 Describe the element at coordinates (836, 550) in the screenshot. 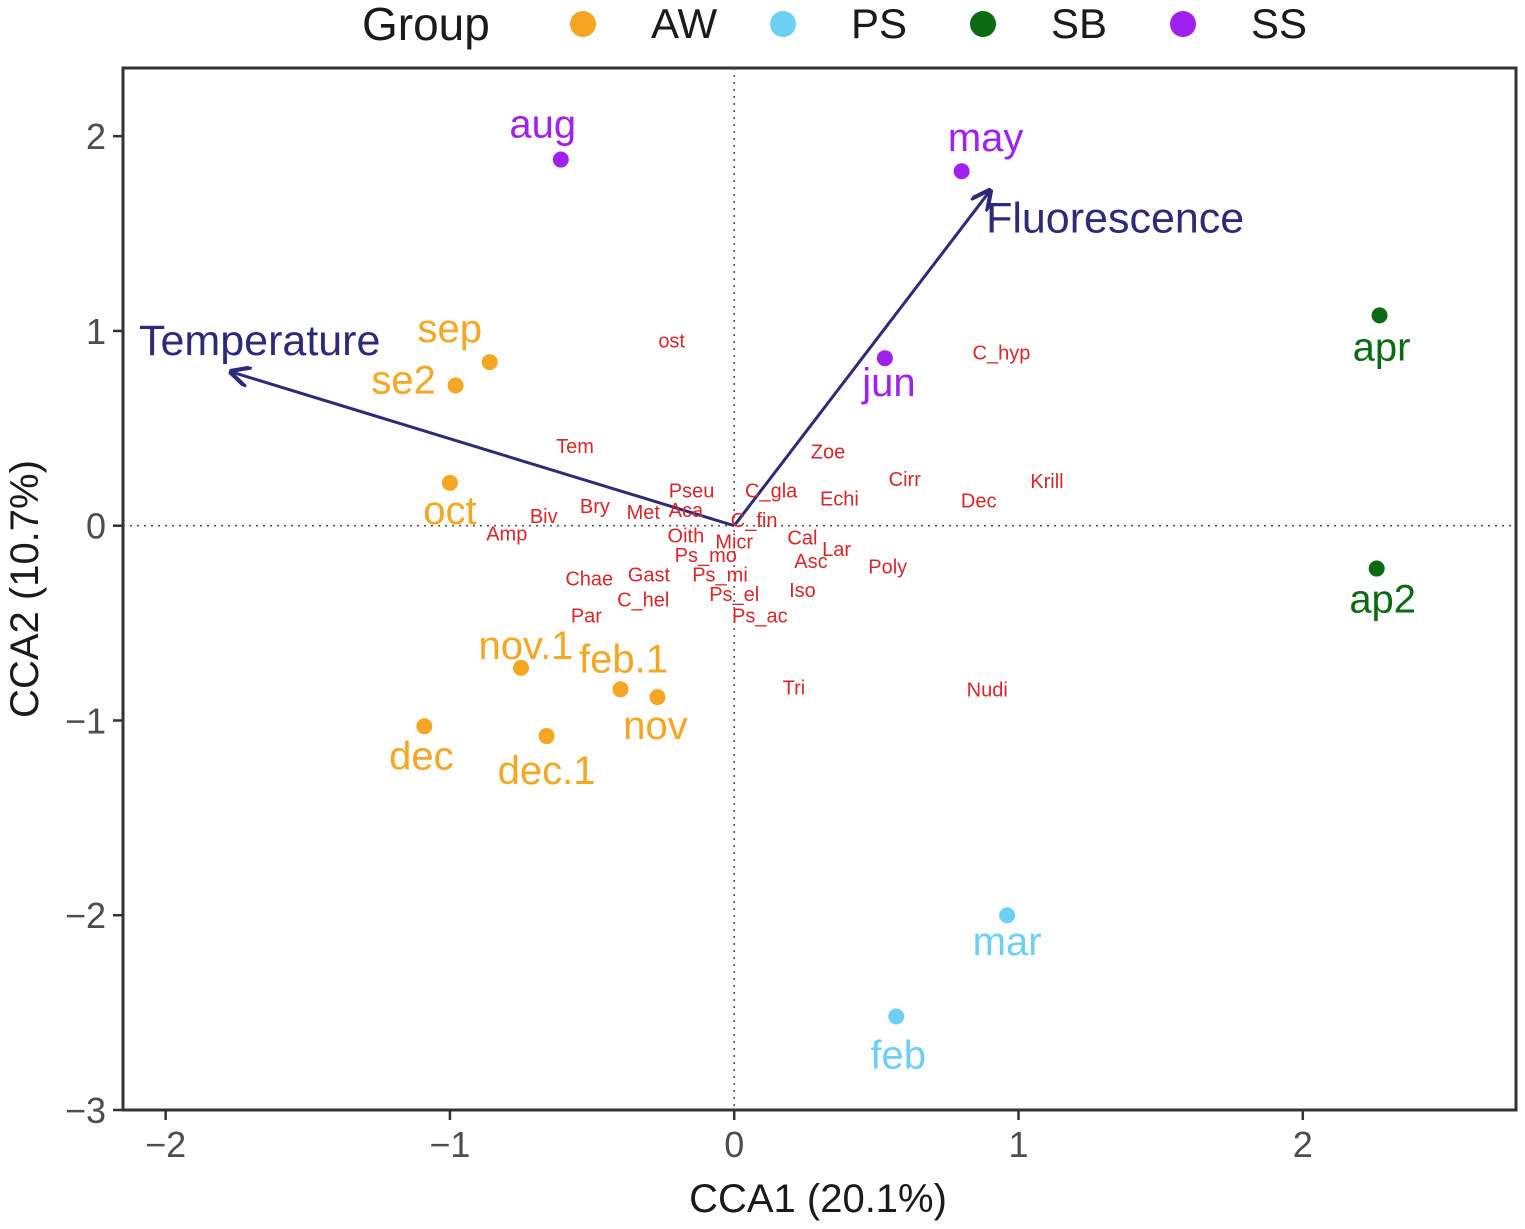

I see `species-label: Lar` at that location.